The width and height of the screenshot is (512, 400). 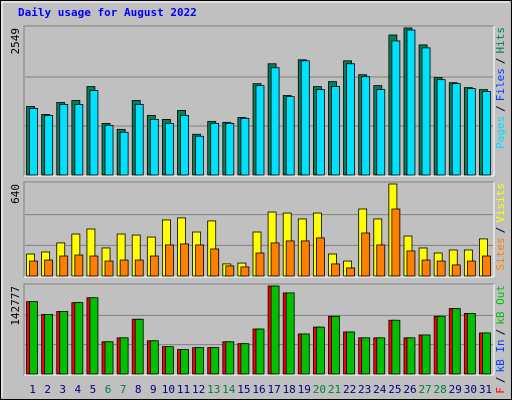 I want to click on x-tick-label: 18, so click(x=289, y=389).